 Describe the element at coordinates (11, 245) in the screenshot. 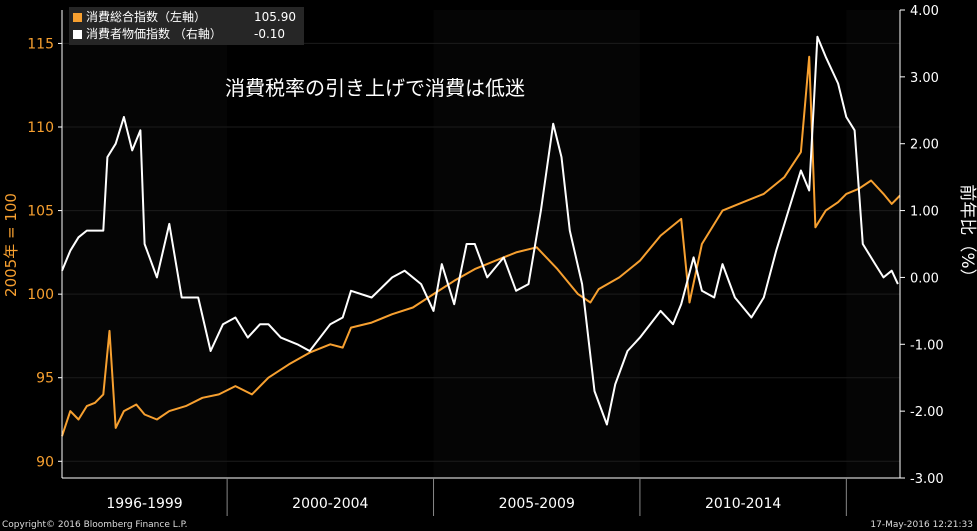

I see `left-axis-label: 2005年 = 100` at that location.